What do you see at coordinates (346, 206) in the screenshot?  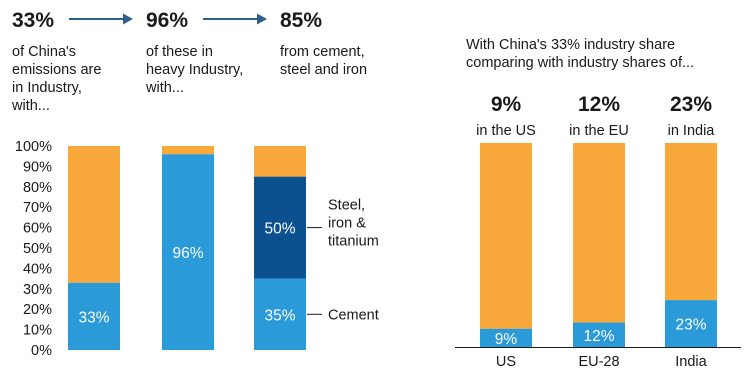 I see `annotation-steel: Steel,` at bounding box center [346, 206].